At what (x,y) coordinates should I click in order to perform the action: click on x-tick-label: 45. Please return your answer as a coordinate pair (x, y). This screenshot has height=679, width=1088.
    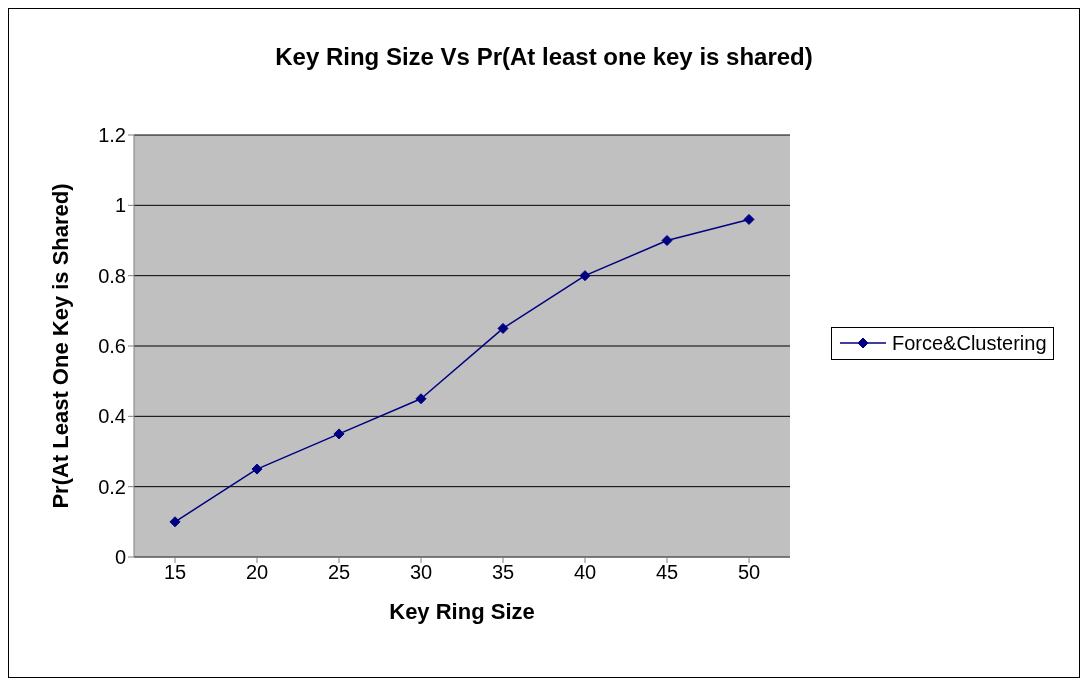
    Looking at the image, I should click on (667, 572).